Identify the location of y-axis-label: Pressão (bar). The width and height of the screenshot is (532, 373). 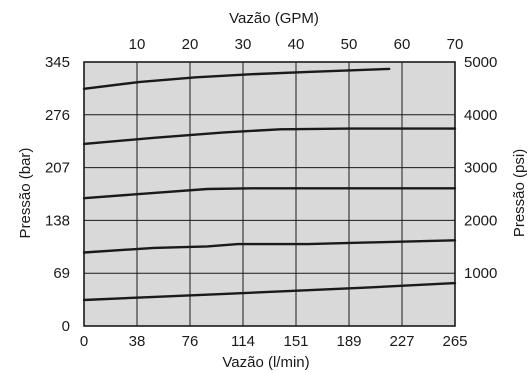
(25, 193).